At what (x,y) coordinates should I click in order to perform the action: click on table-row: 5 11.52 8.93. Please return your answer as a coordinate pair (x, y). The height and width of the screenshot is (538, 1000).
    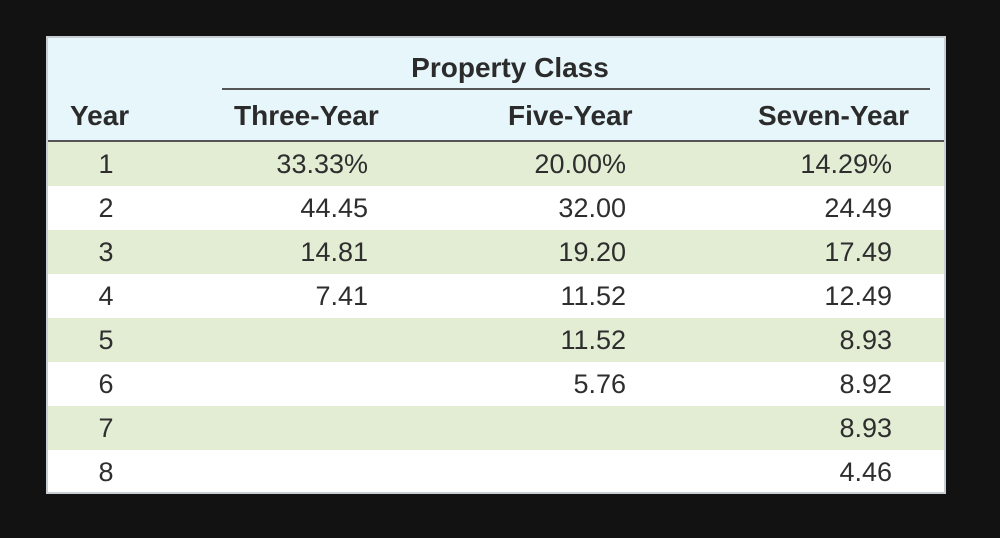
    Looking at the image, I should click on (496, 340).